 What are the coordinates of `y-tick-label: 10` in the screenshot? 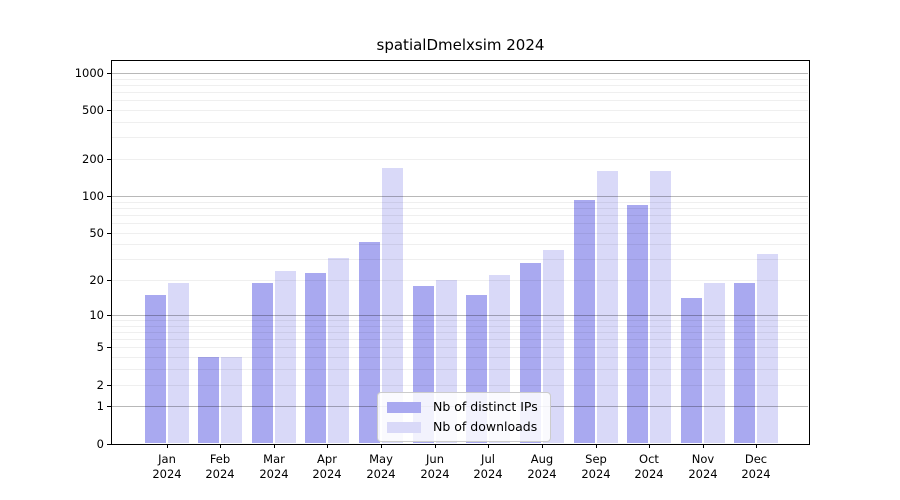 It's located at (96, 315).